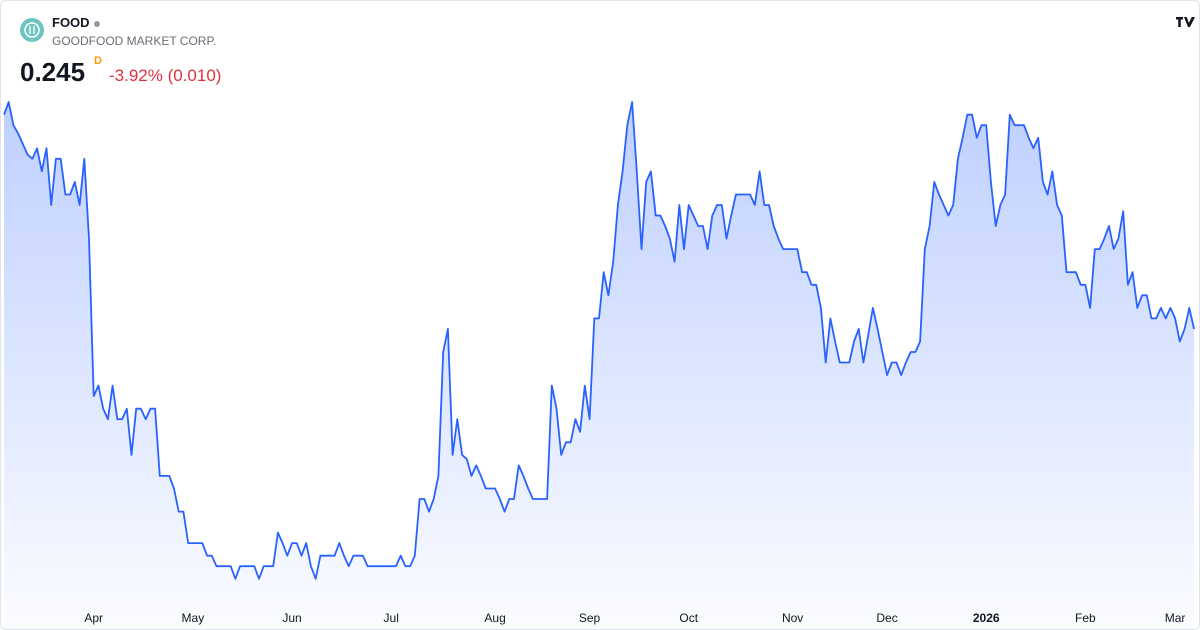  What do you see at coordinates (32, 30) in the screenshot?
I see `logo` at bounding box center [32, 30].